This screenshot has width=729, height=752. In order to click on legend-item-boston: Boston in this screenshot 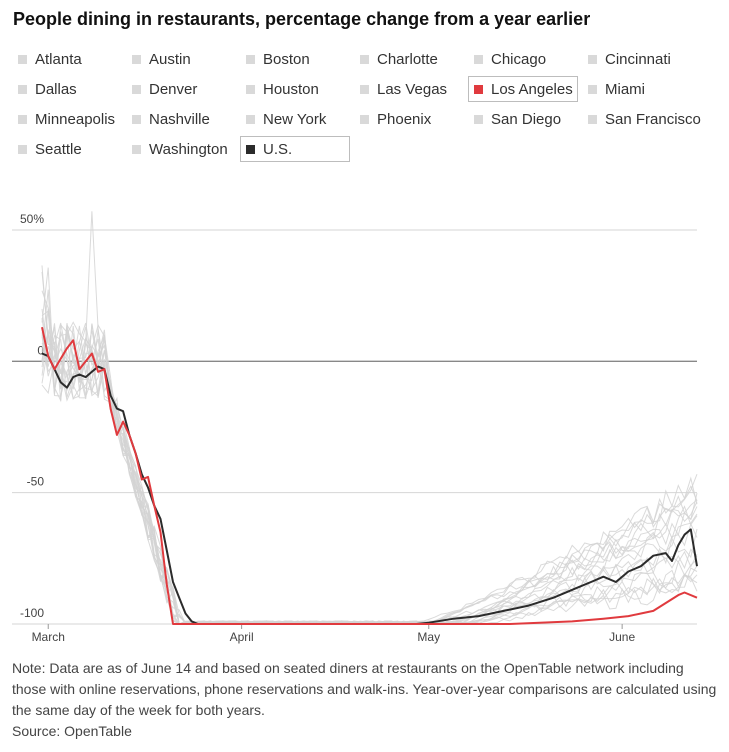, I will do `click(295, 59)`.